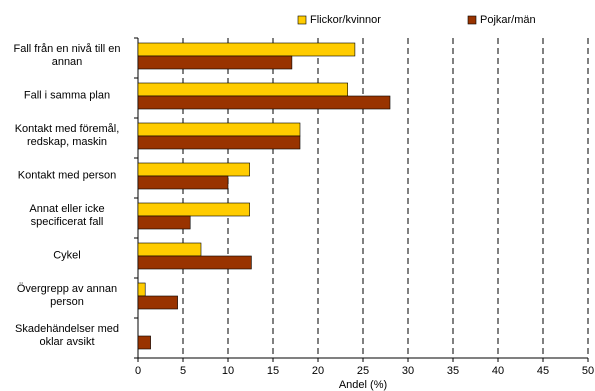 This screenshot has height=391, width=595. Describe the element at coordinates (318, 371) in the screenshot. I see `x-tick-label: 20` at that location.